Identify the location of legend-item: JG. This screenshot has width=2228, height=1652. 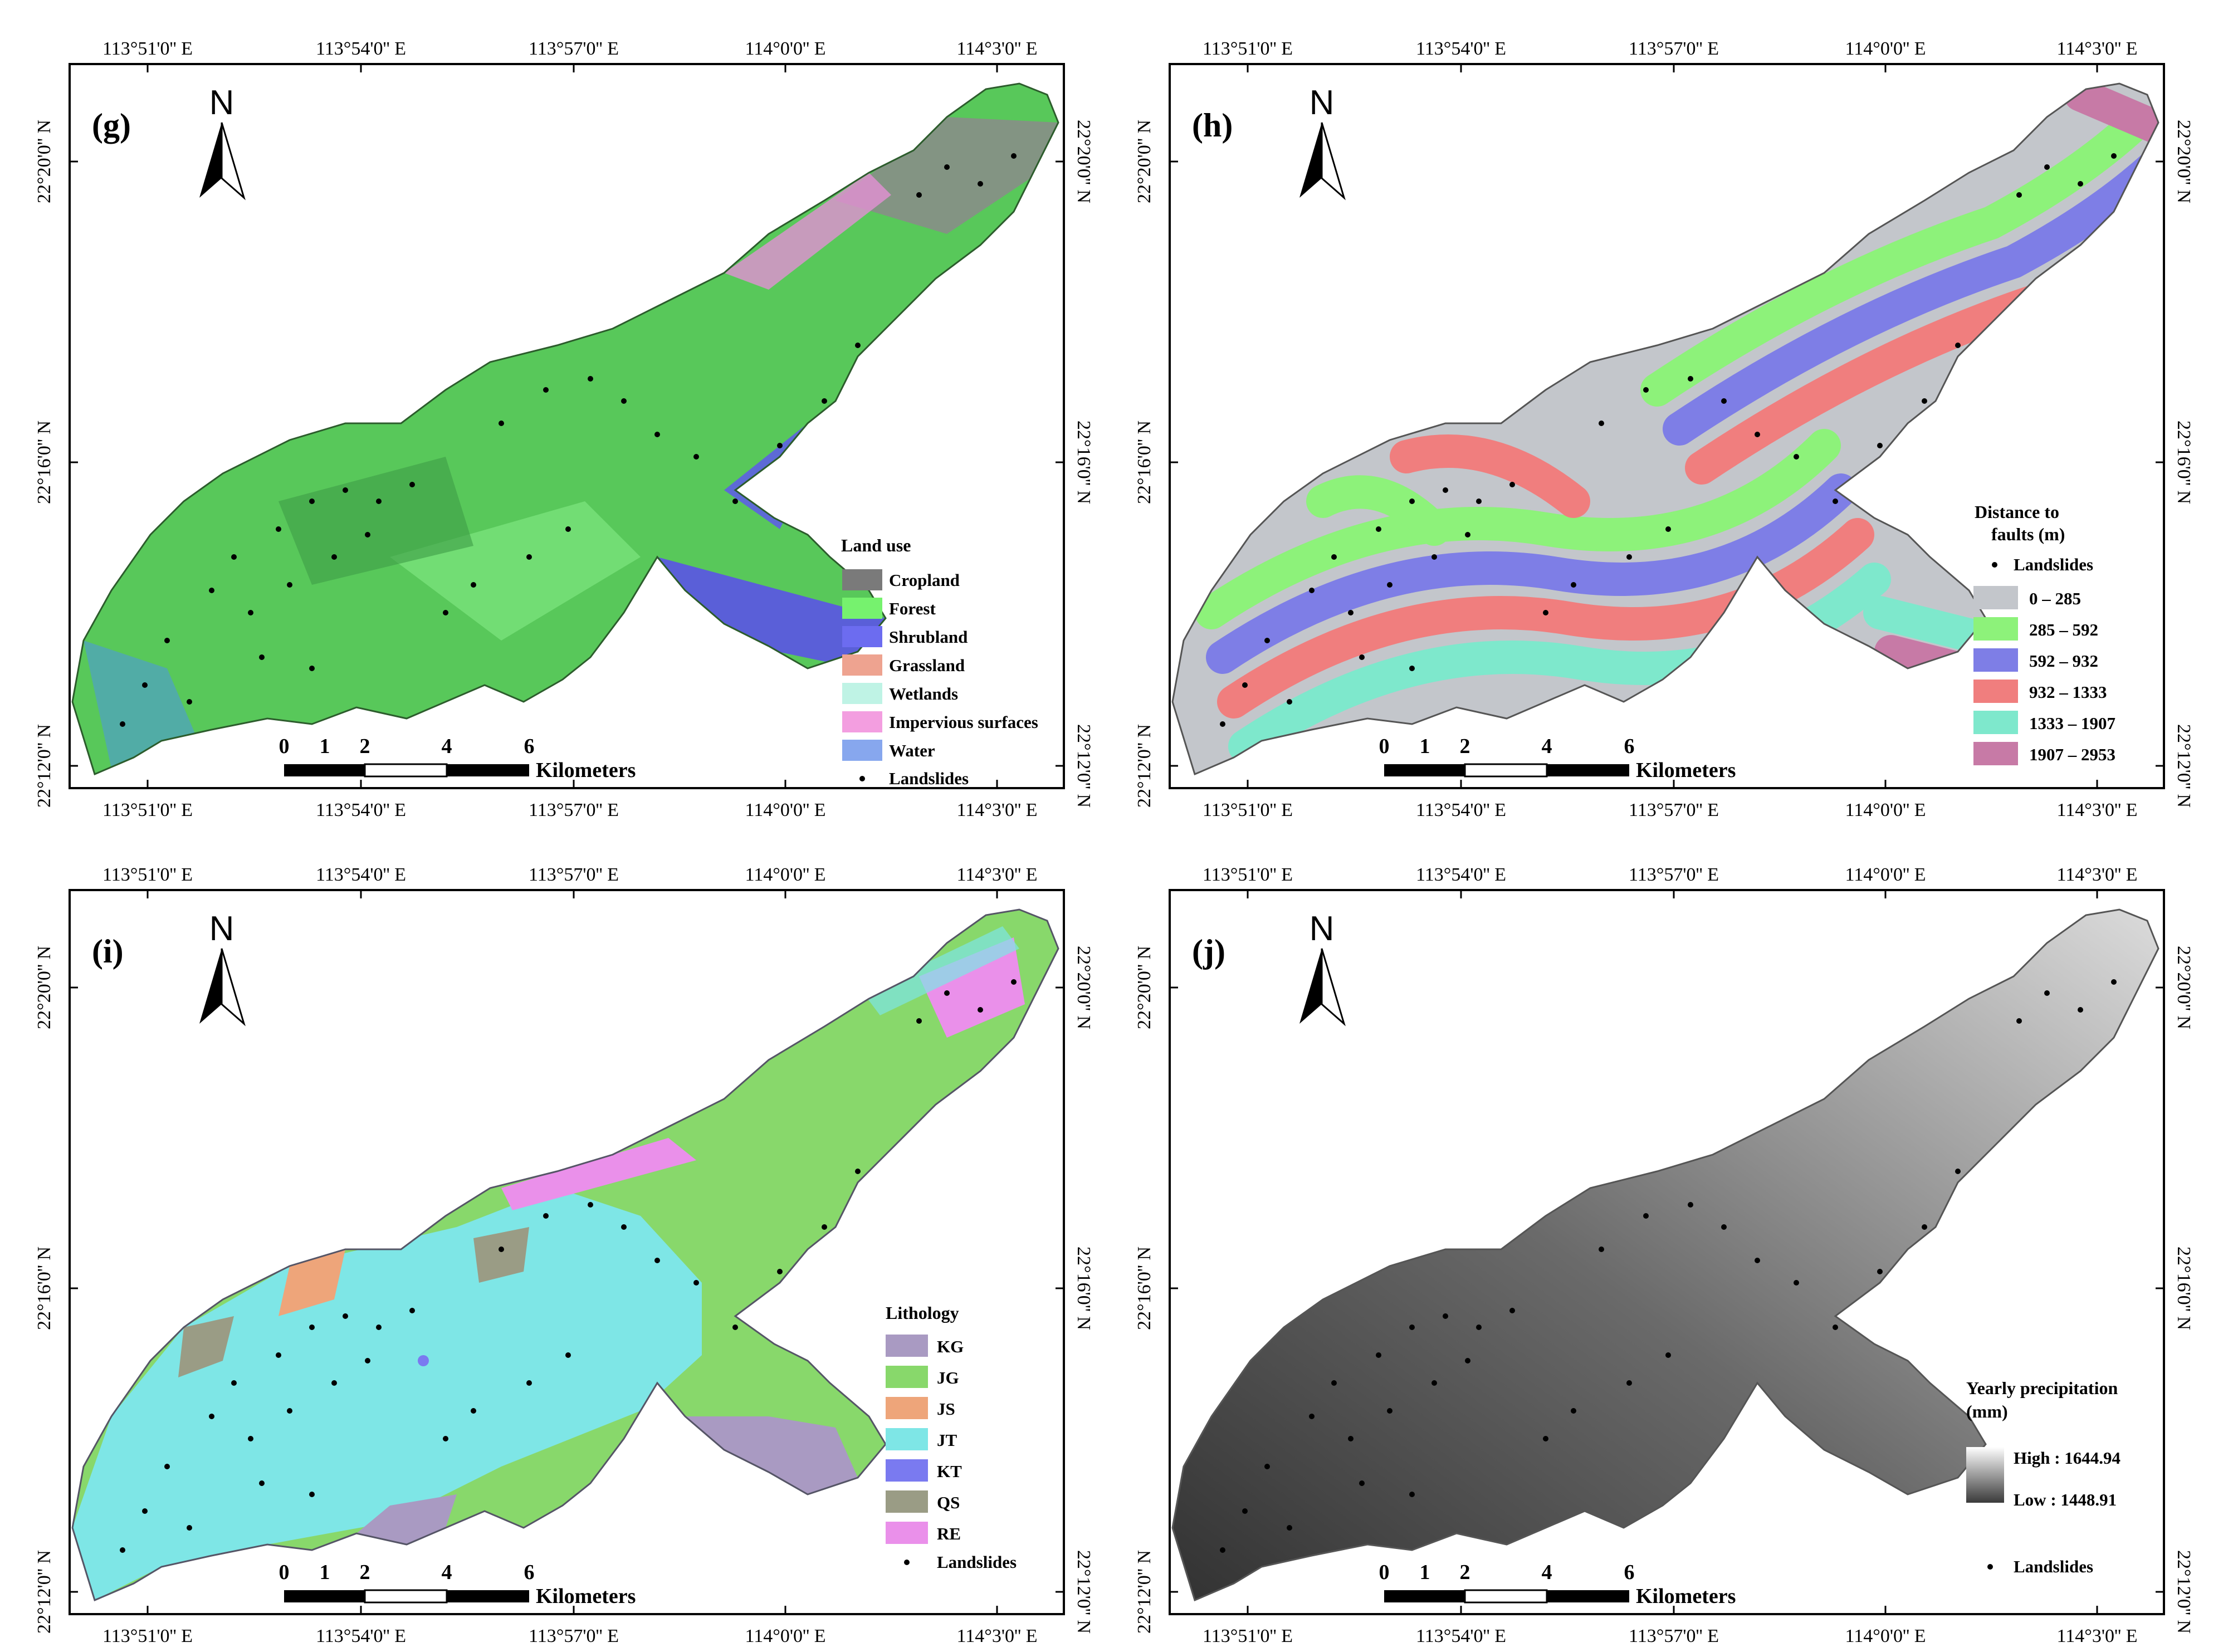
(948, 1377).